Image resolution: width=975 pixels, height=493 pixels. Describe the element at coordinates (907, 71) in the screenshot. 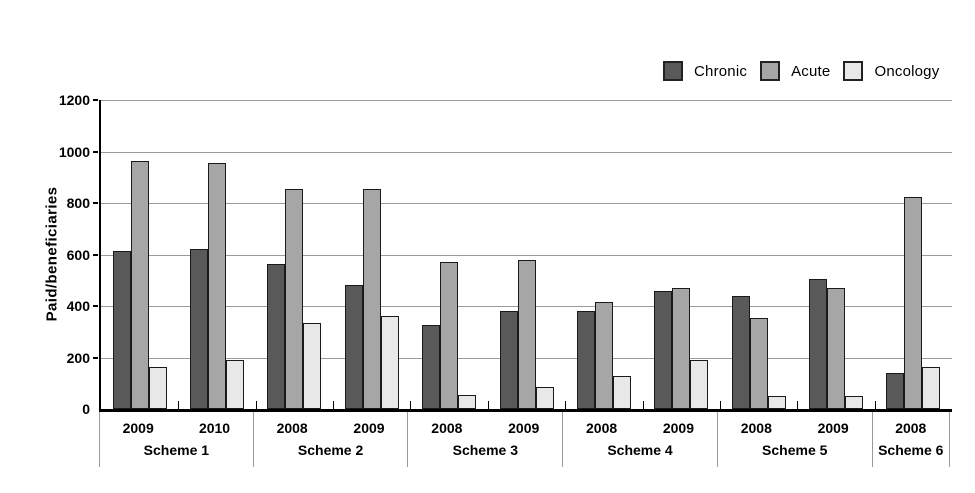

I see `legend-label-oncology: Oncology` at that location.